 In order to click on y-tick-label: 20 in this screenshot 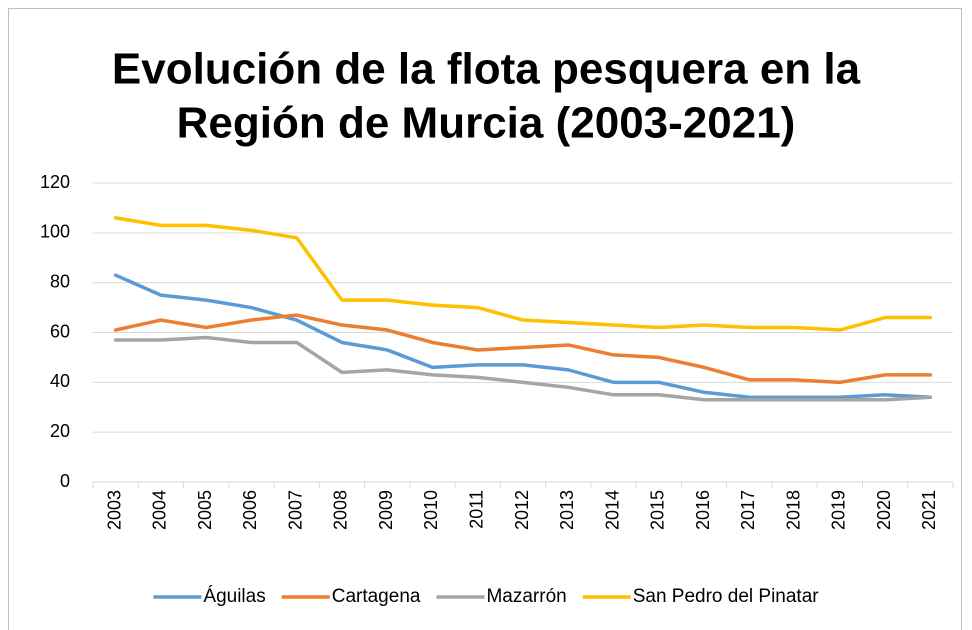, I will do `click(60, 431)`.